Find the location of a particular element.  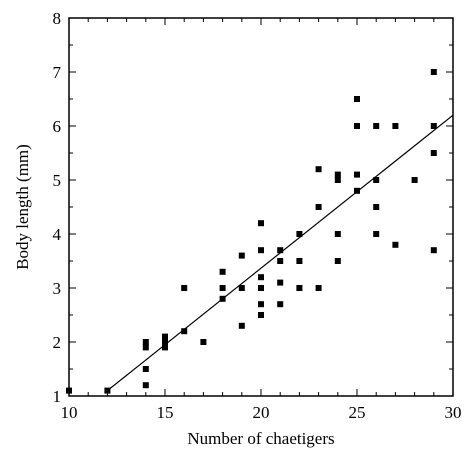

y-tick-label: 1 is located at coordinates (57, 396).